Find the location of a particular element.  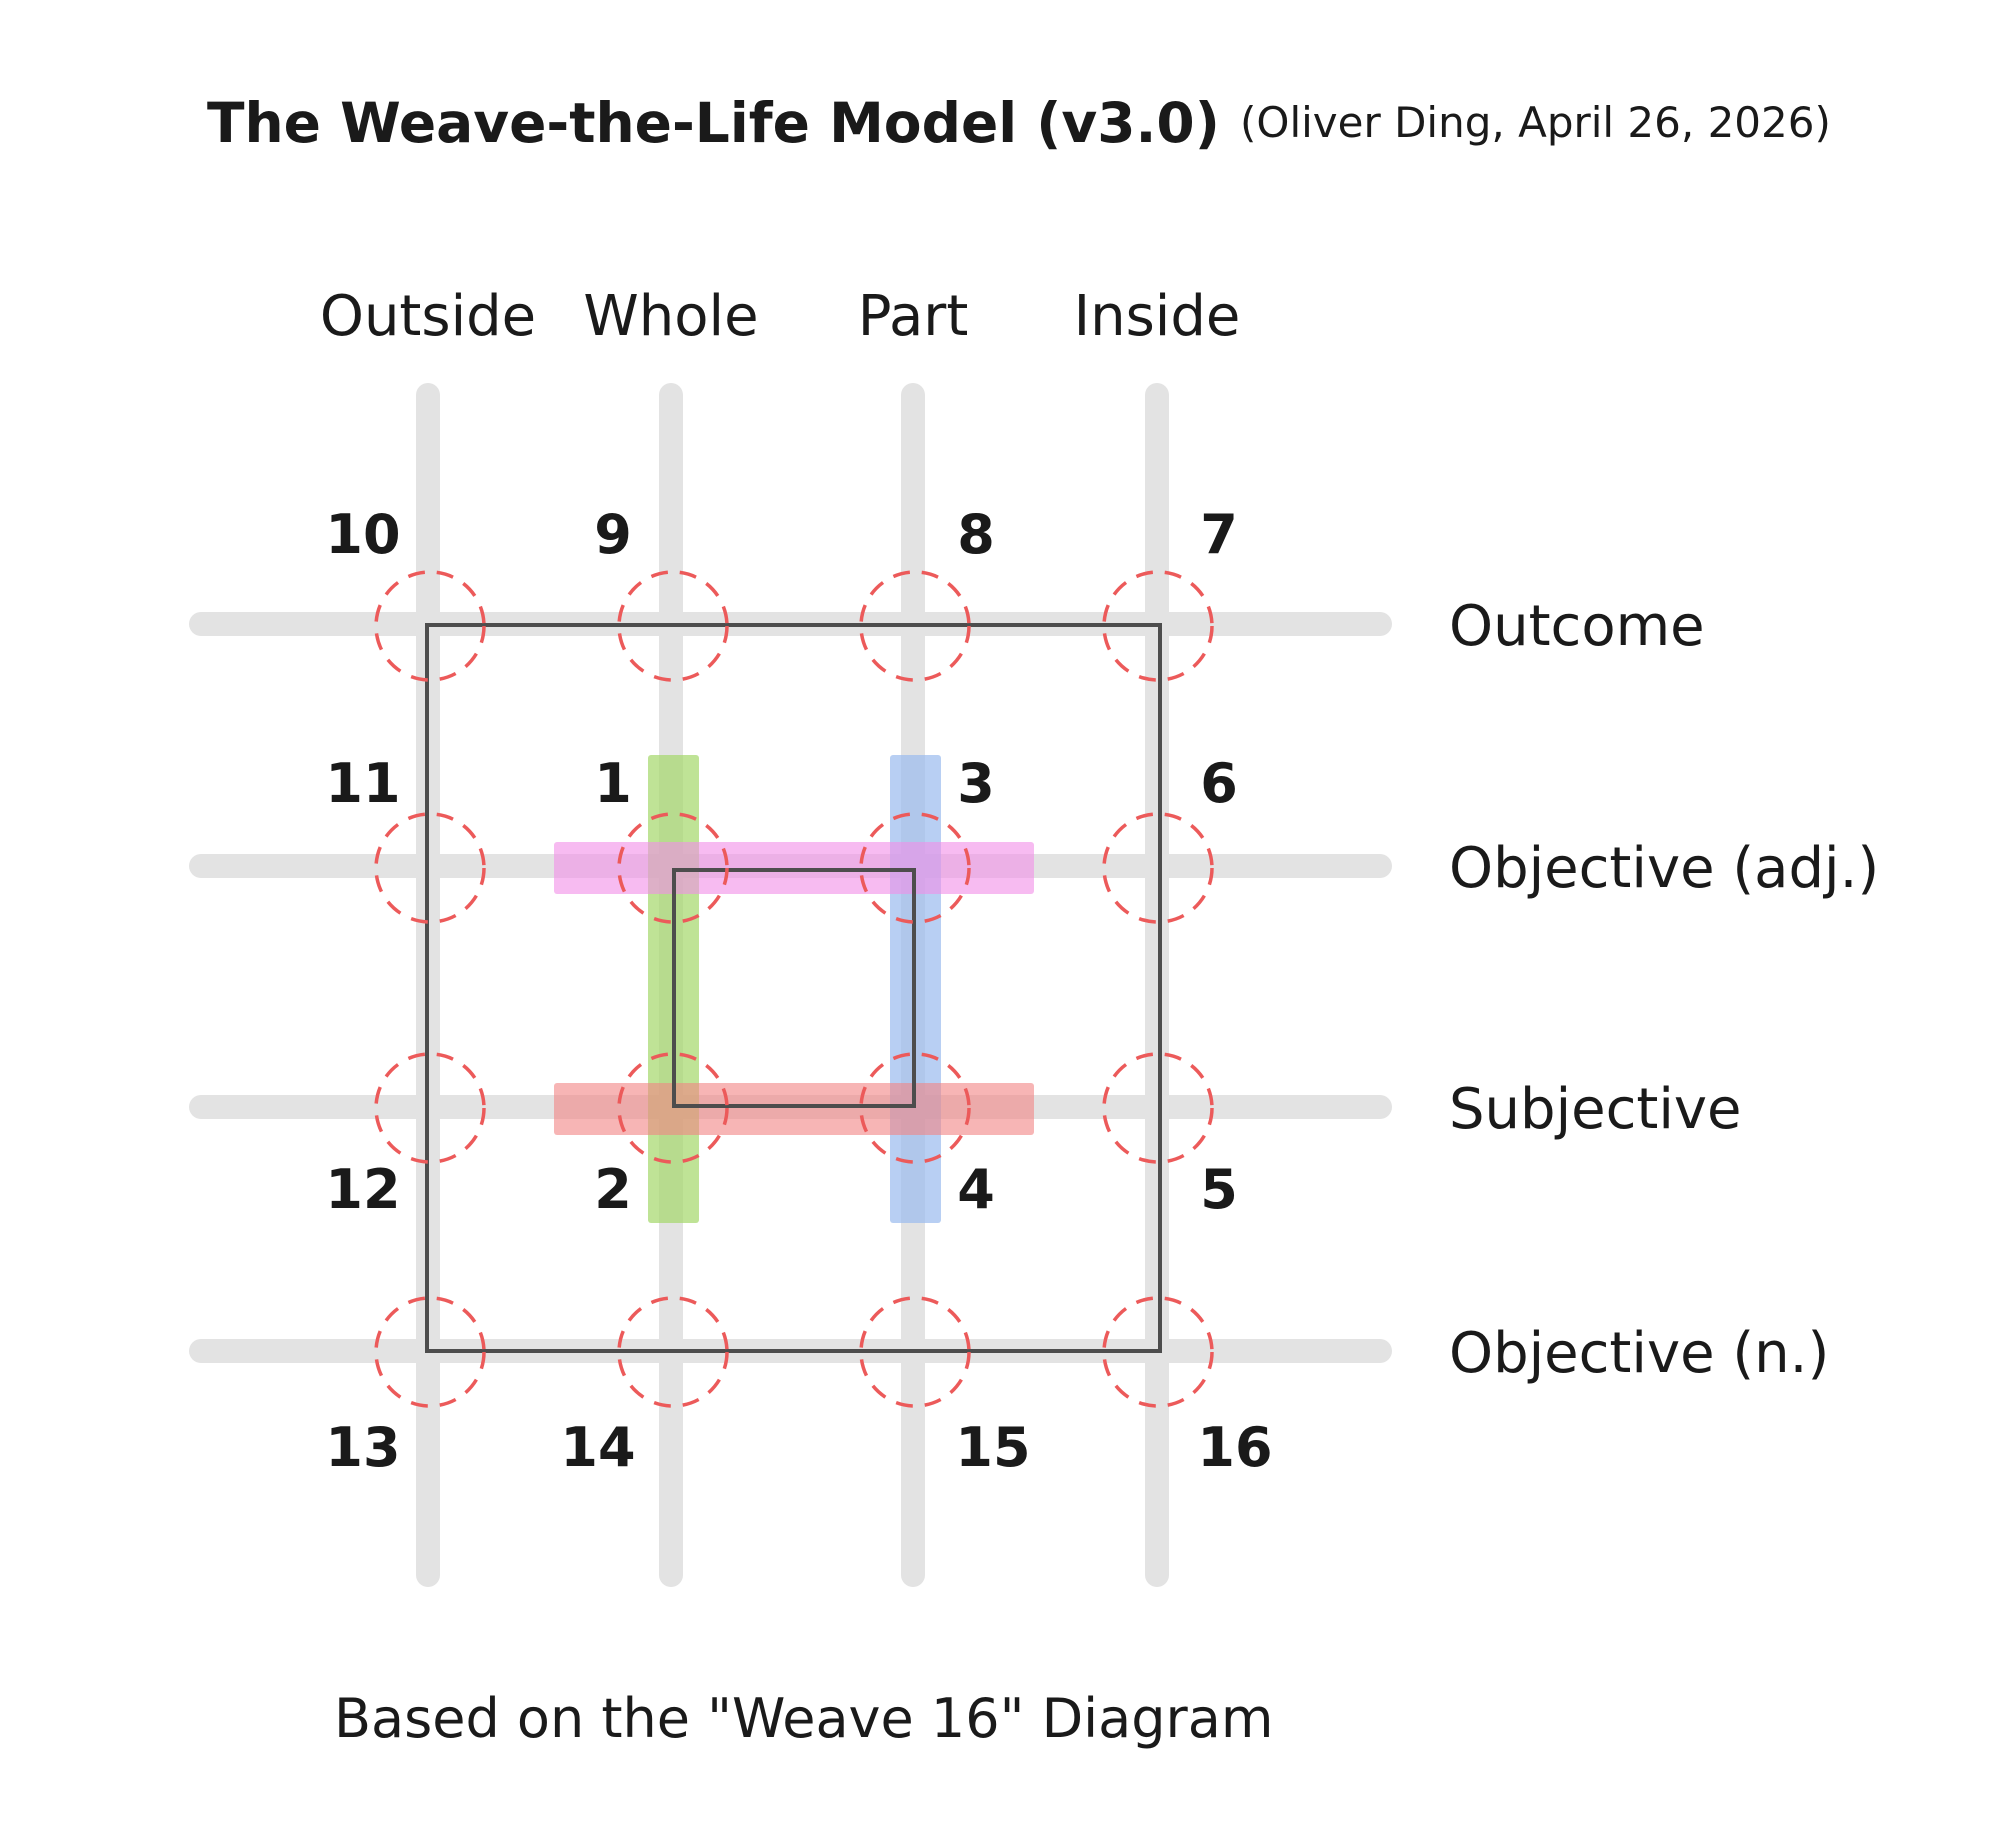

cell-number-1: 1 is located at coordinates (613, 783).